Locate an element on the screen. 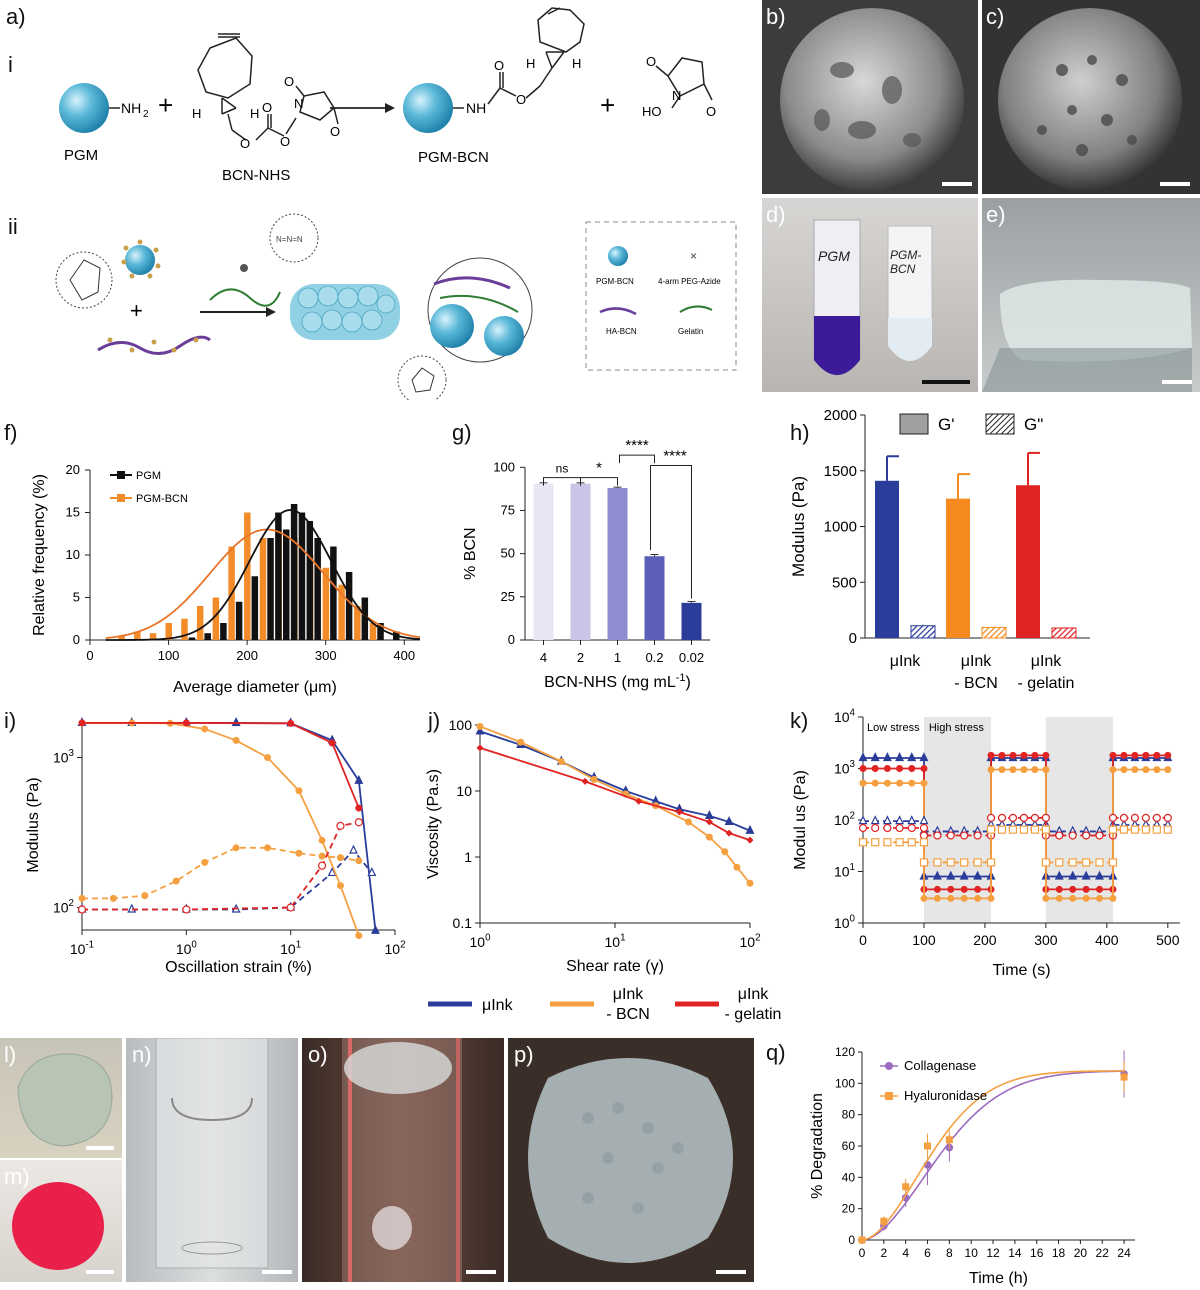 This screenshot has width=1200, height=1290. i-x-tick-label: 10-1 is located at coordinates (82, 948).